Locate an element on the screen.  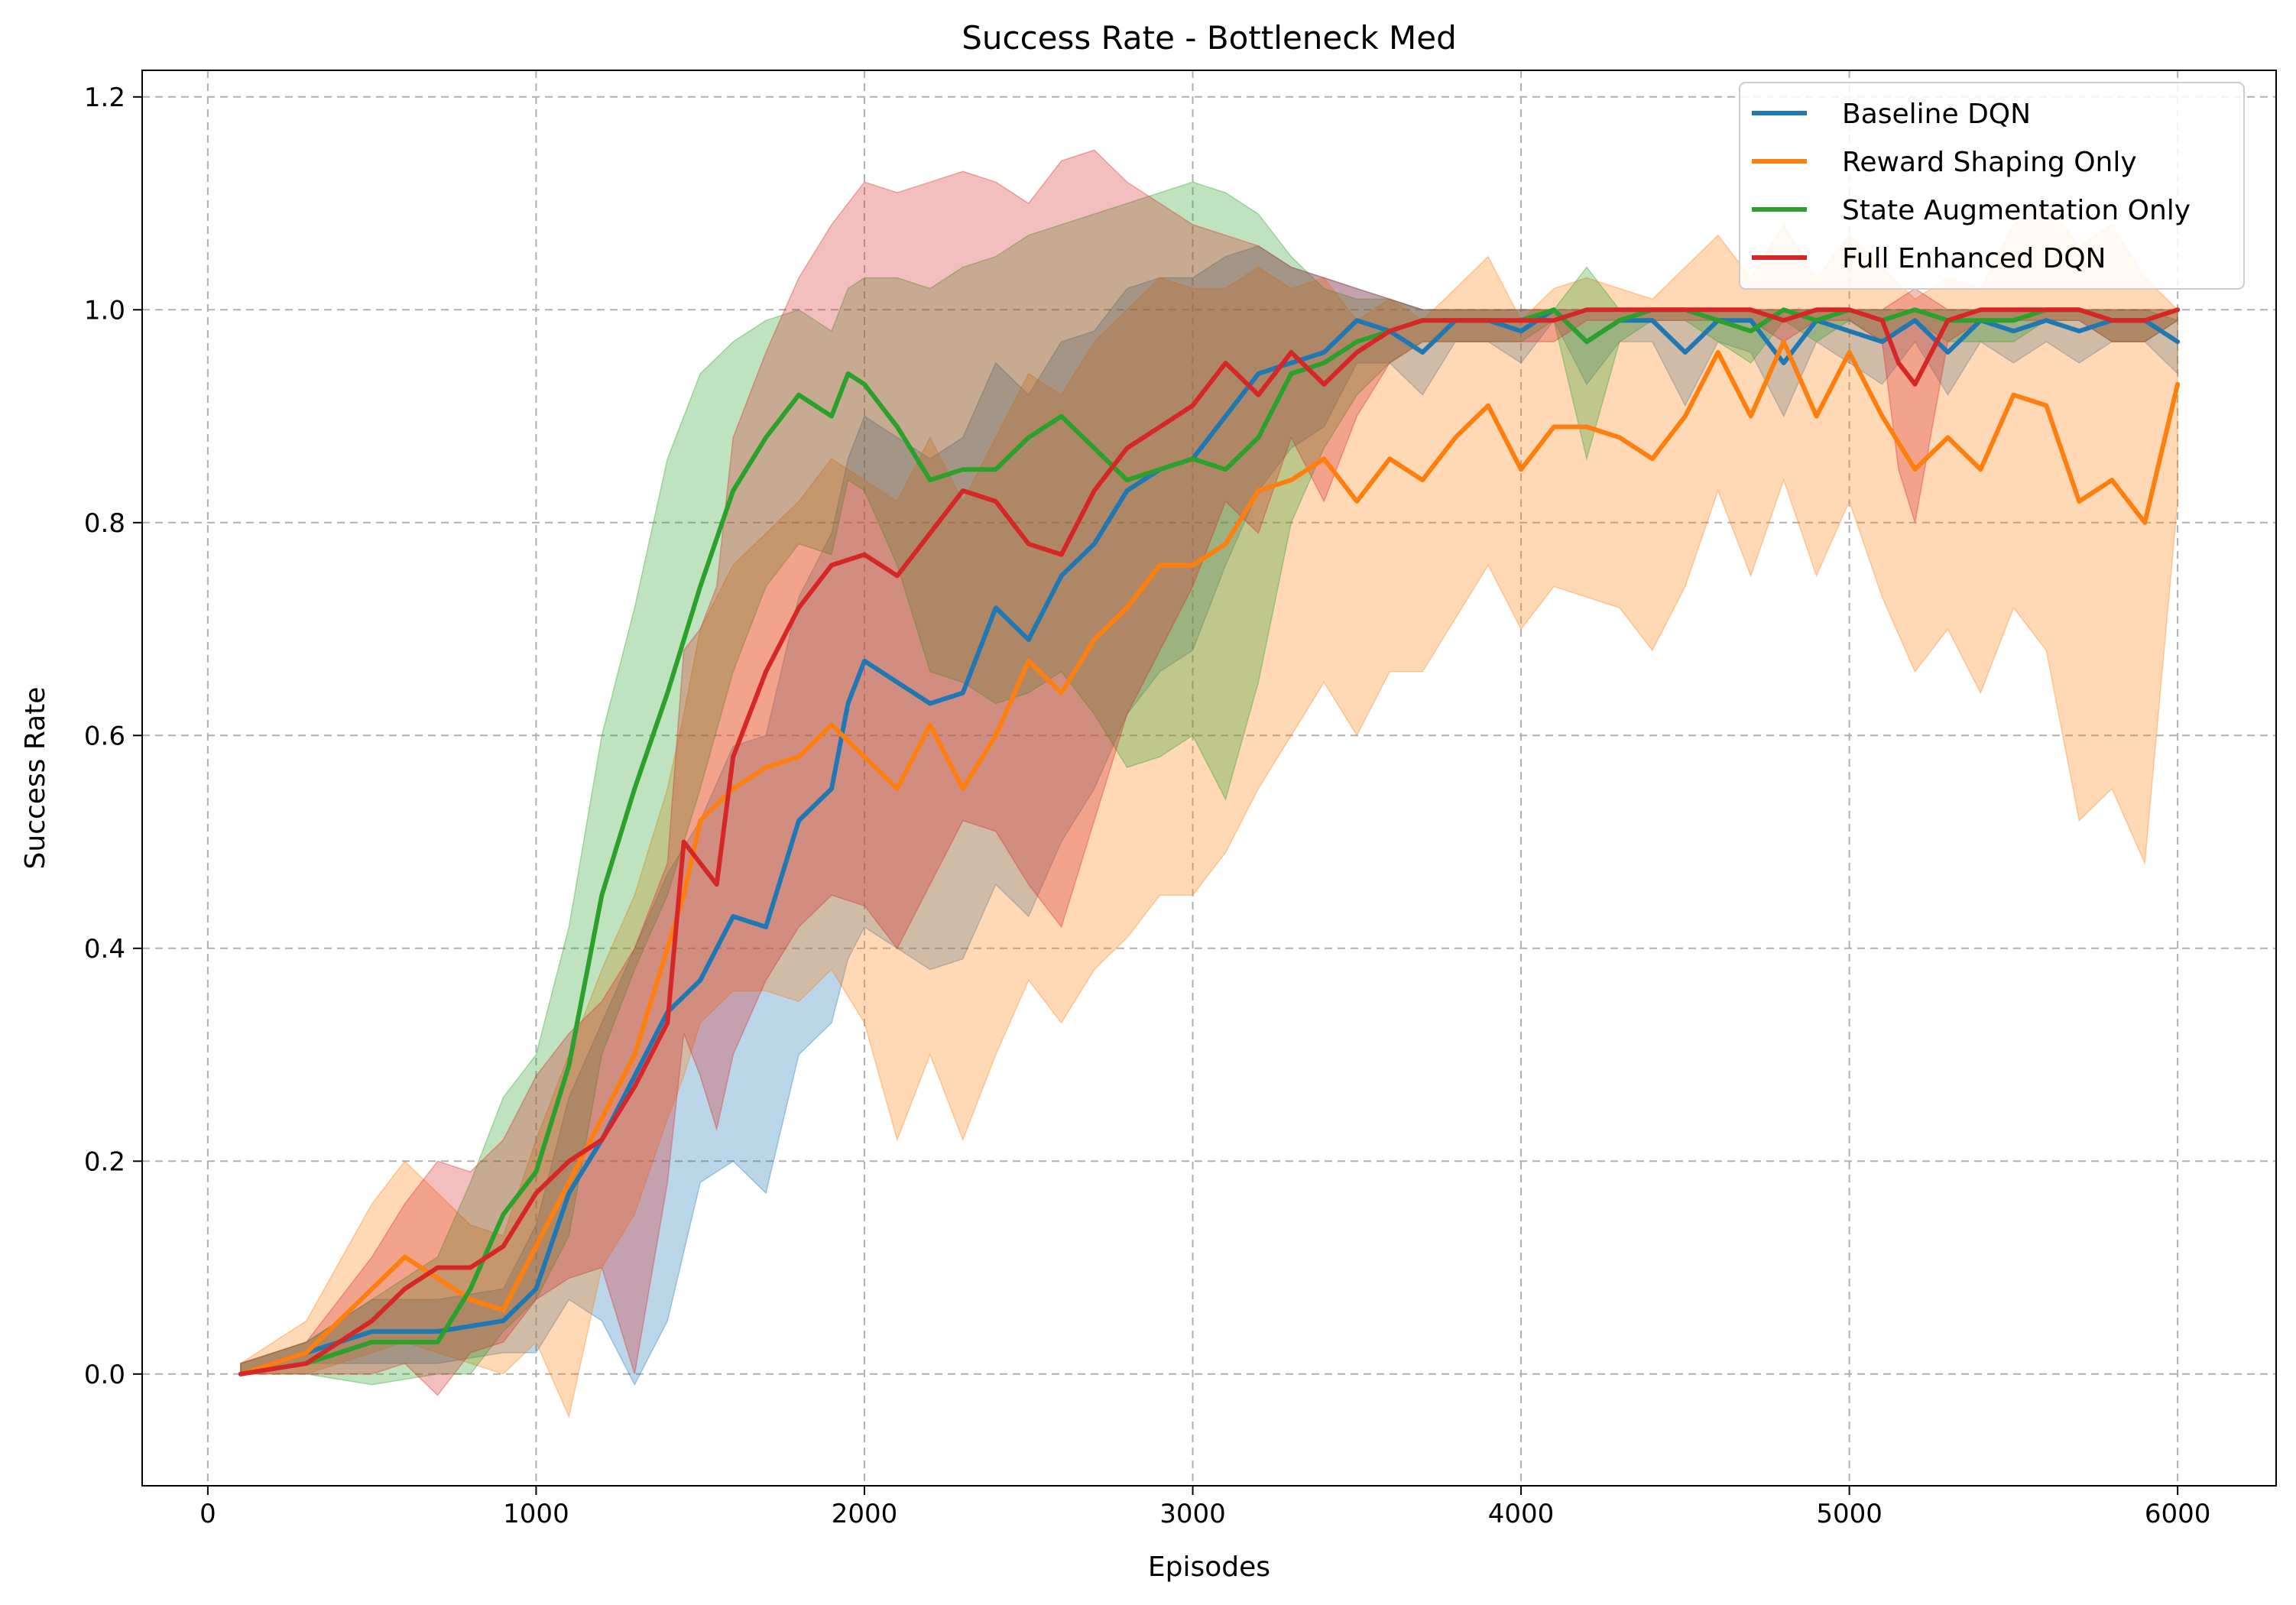
y-tick-label: 1.0 is located at coordinates (105, 310).